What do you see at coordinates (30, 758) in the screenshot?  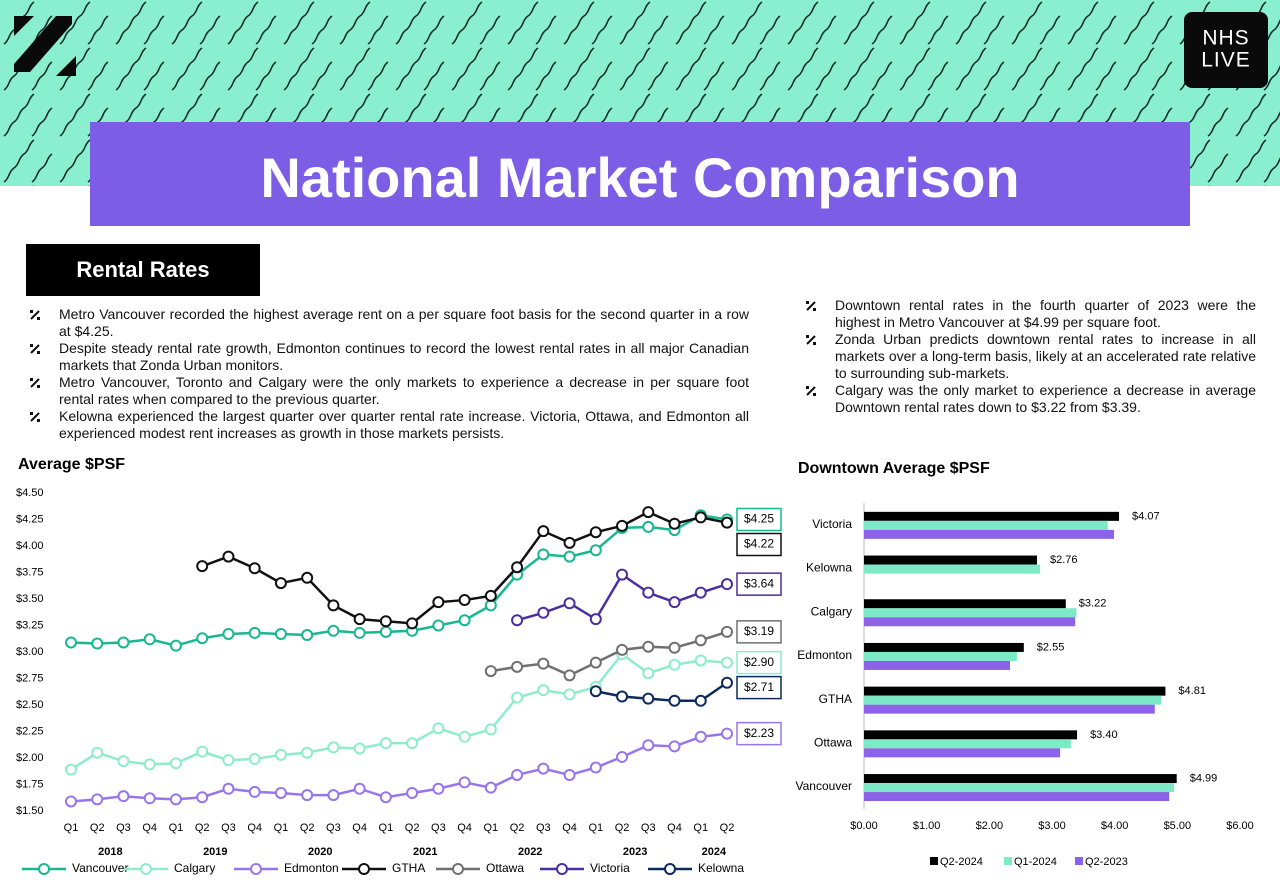 I see `y-tick-label: $2.00` at bounding box center [30, 758].